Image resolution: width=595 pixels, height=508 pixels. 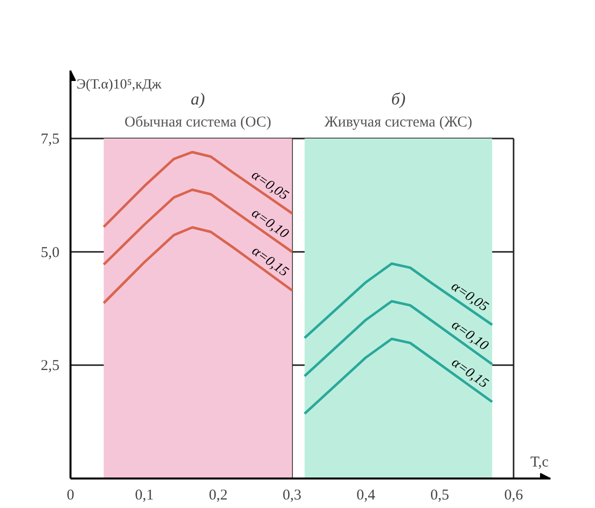 What do you see at coordinates (539, 462) in the screenshot?
I see `x-axis-title: Т,с` at bounding box center [539, 462].